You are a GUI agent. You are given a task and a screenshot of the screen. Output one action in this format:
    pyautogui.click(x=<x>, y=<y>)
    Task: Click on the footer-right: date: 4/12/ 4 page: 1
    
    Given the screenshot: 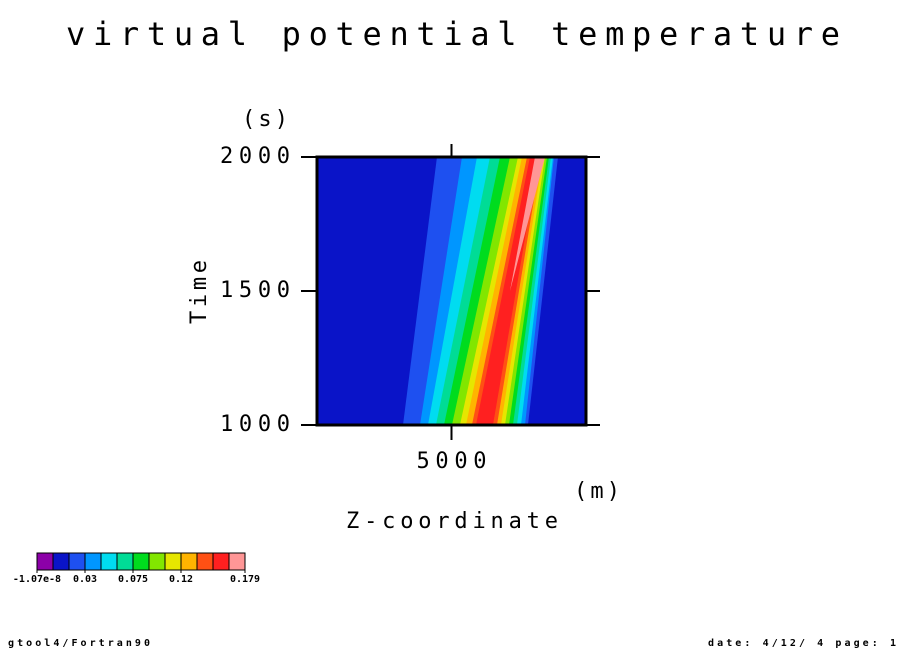 What is the action you would take?
    pyautogui.click(x=802, y=643)
    